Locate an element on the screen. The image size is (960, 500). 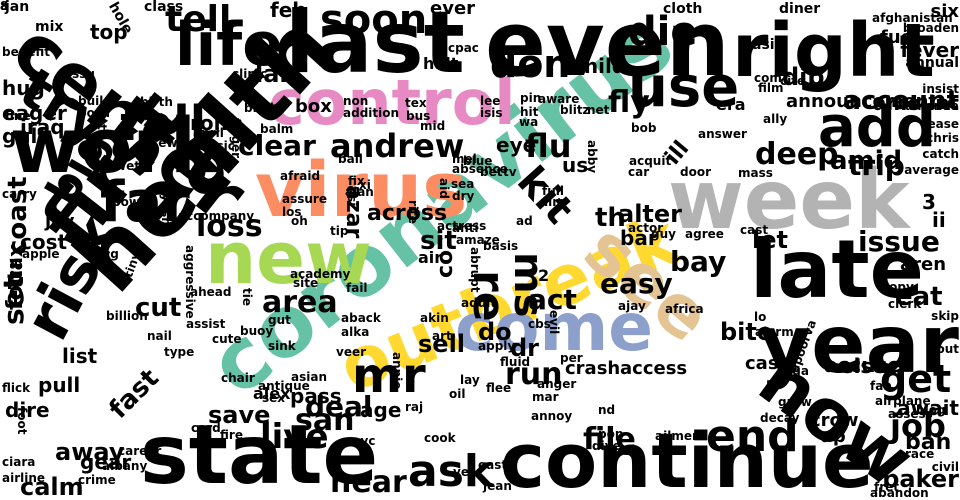
cloud-word: clinic is located at coordinates (250, 74).